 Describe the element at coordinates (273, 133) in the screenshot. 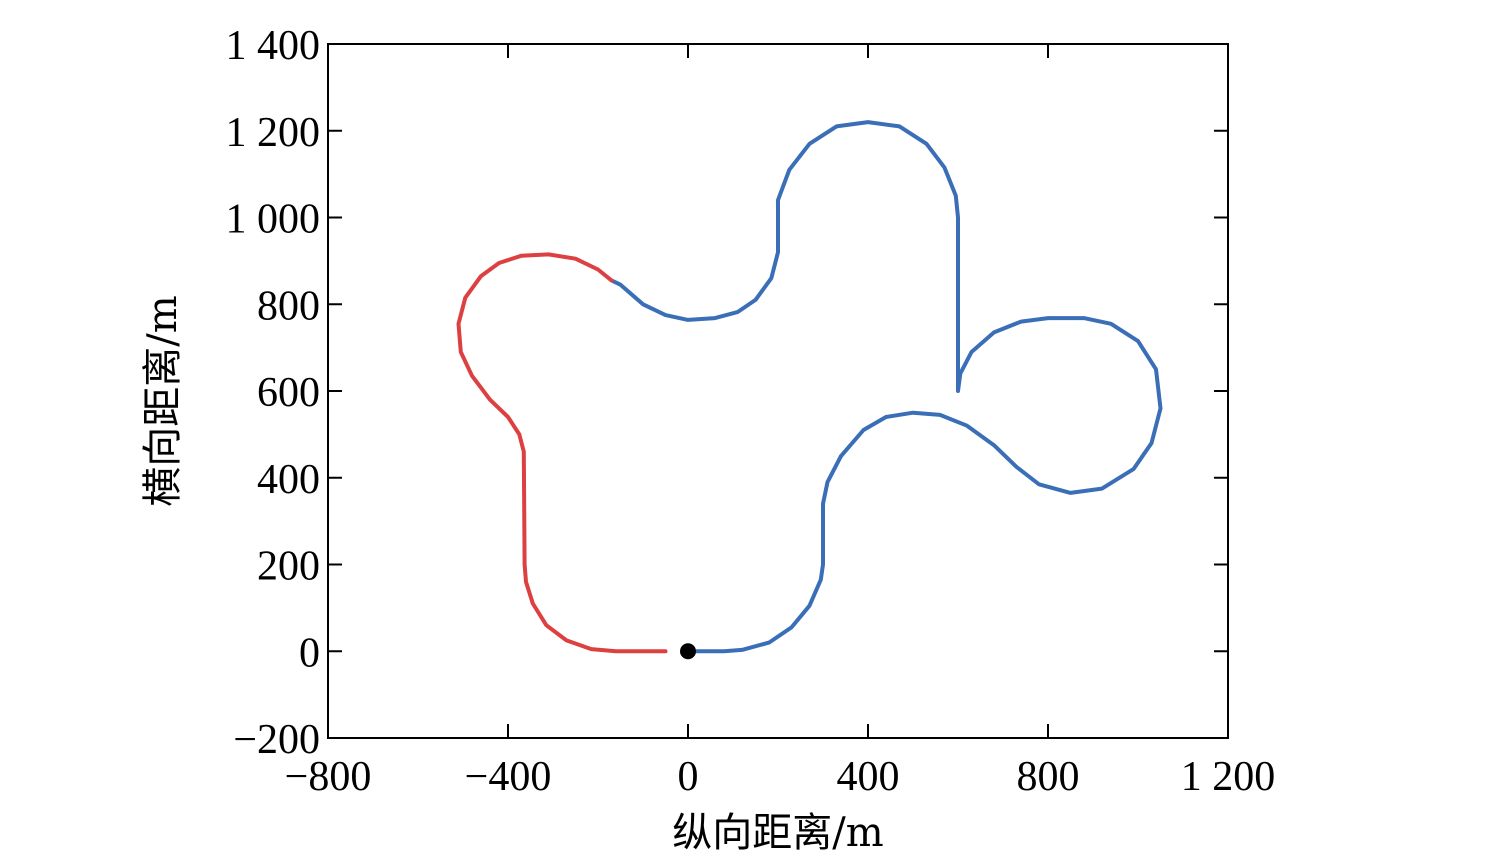

I see `y-tick-label: 1 200` at that location.